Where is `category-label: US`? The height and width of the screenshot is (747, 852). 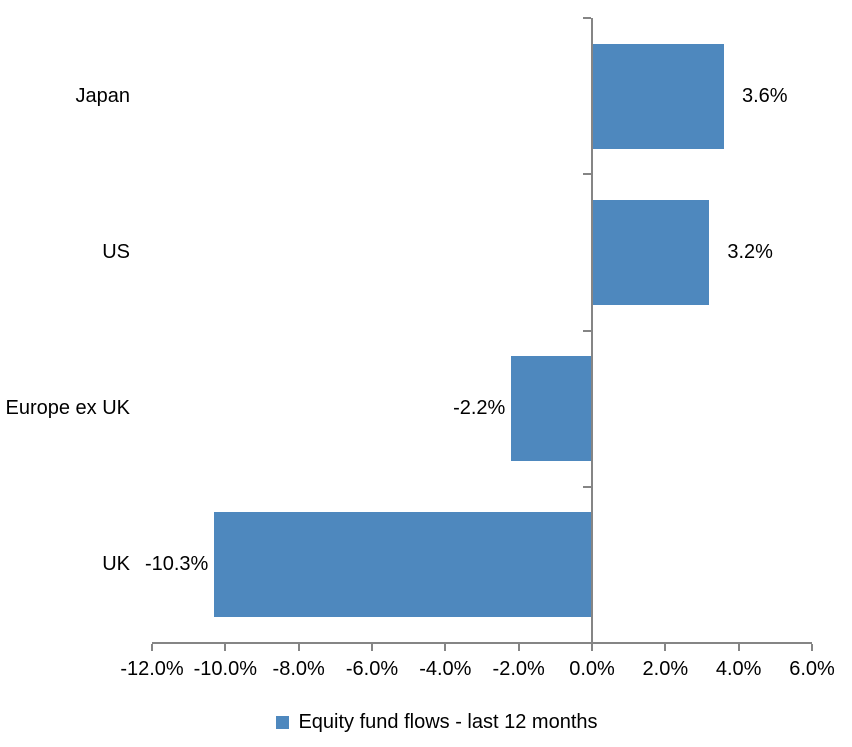 category-label: US is located at coordinates (116, 251).